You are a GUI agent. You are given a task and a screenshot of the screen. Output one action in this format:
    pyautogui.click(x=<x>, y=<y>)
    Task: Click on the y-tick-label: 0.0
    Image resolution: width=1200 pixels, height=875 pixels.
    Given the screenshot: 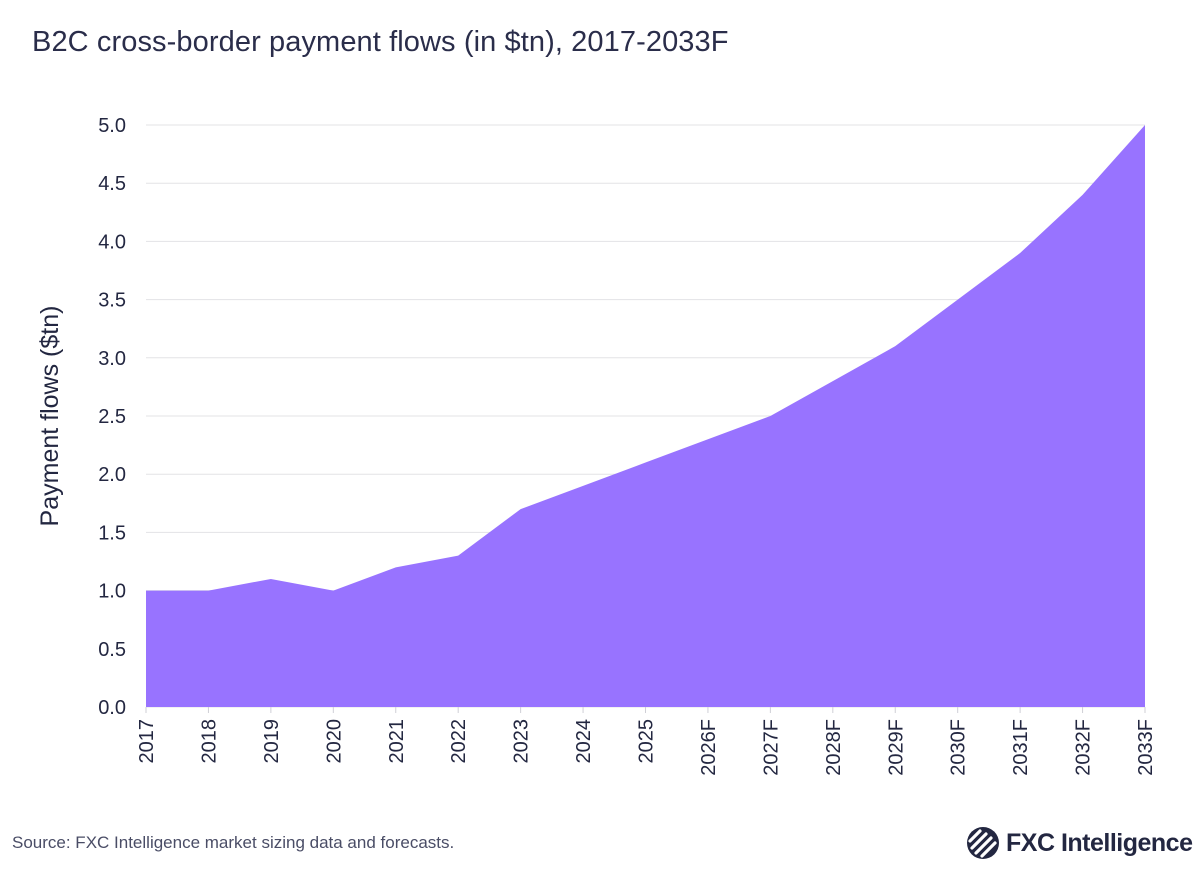 What is the action you would take?
    pyautogui.click(x=112, y=708)
    